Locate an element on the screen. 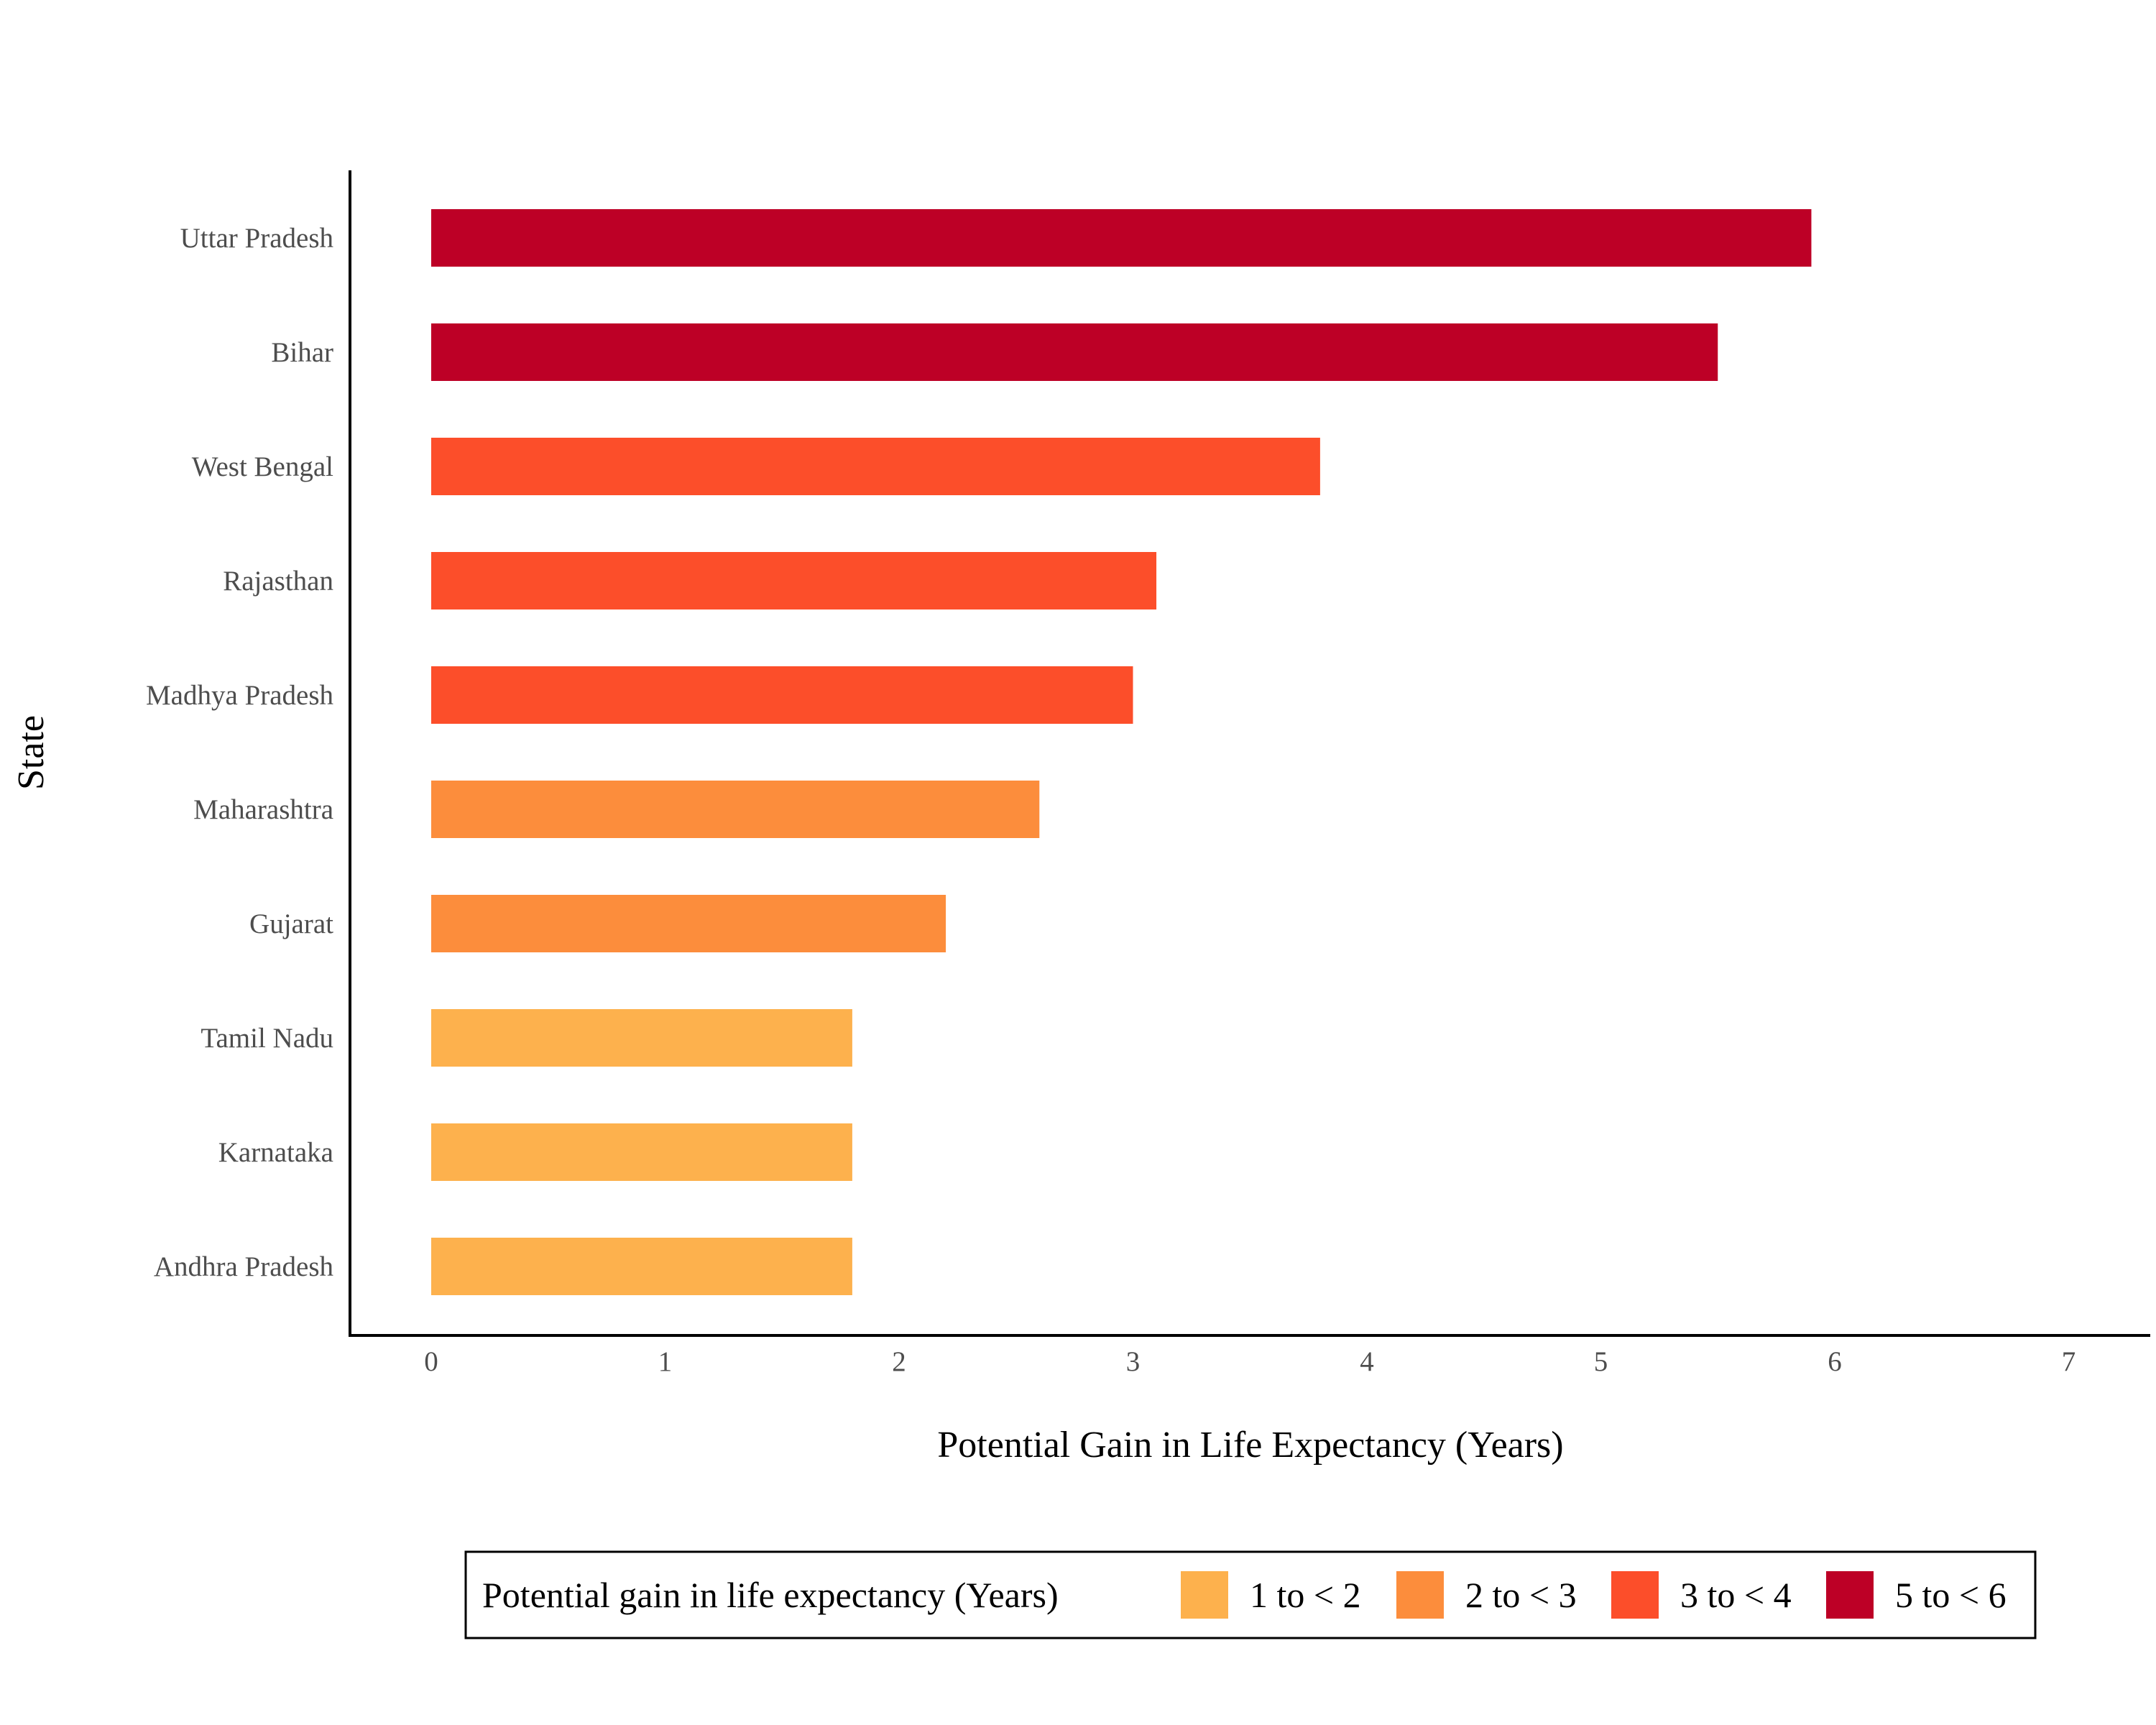  x-tick-label: 3 is located at coordinates (1133, 1361).